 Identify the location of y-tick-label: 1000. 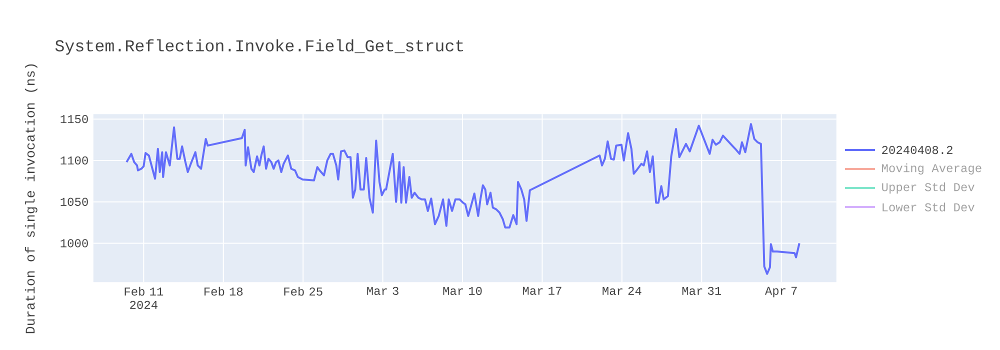
(74, 243).